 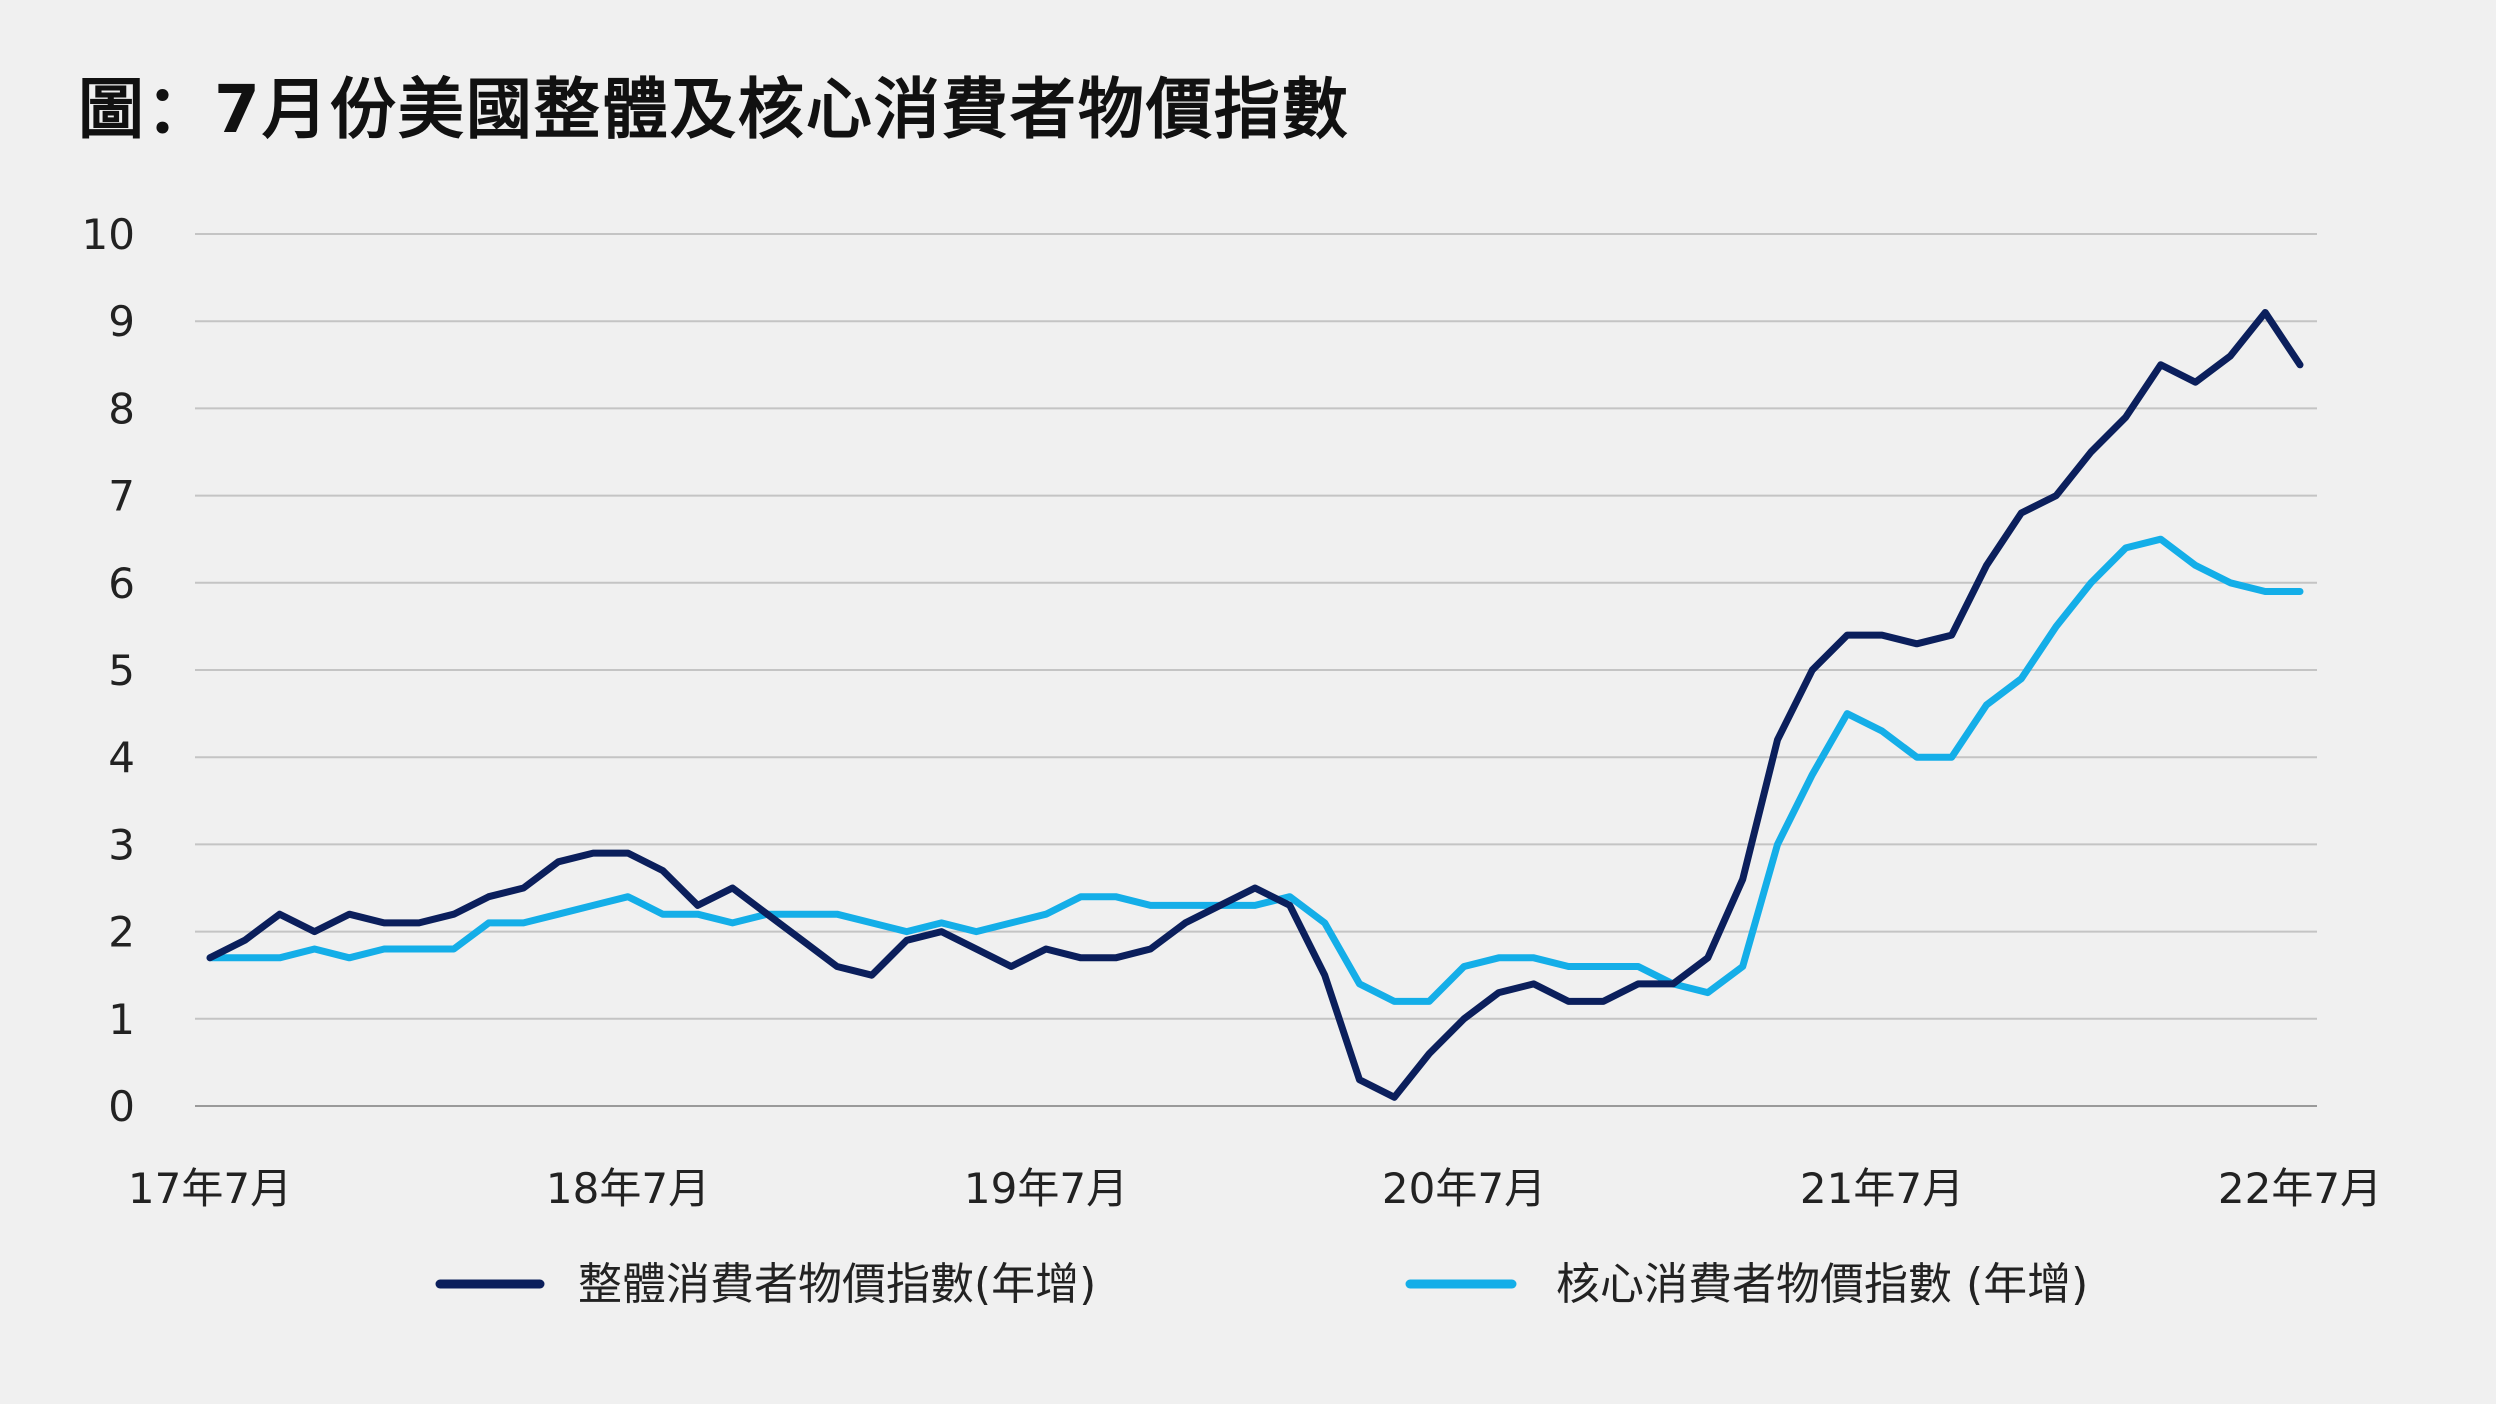 What do you see at coordinates (121, 670) in the screenshot?
I see `y-tick-label: 5` at bounding box center [121, 670].